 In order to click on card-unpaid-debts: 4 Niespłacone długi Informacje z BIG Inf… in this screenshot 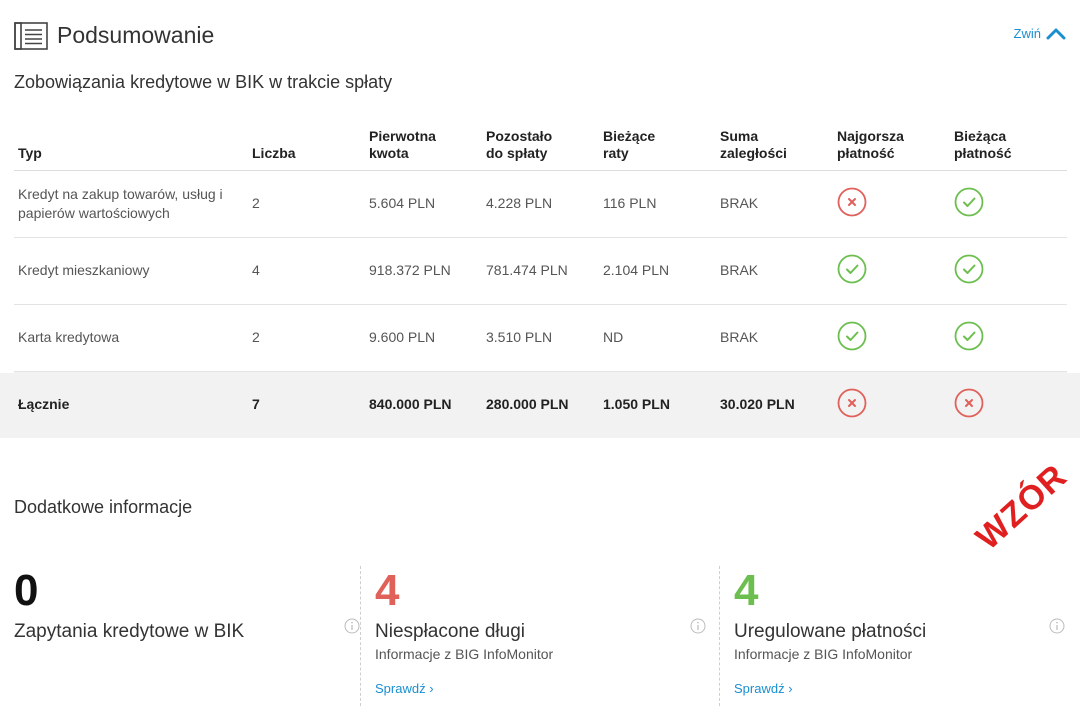, I will do `click(533, 636)`.